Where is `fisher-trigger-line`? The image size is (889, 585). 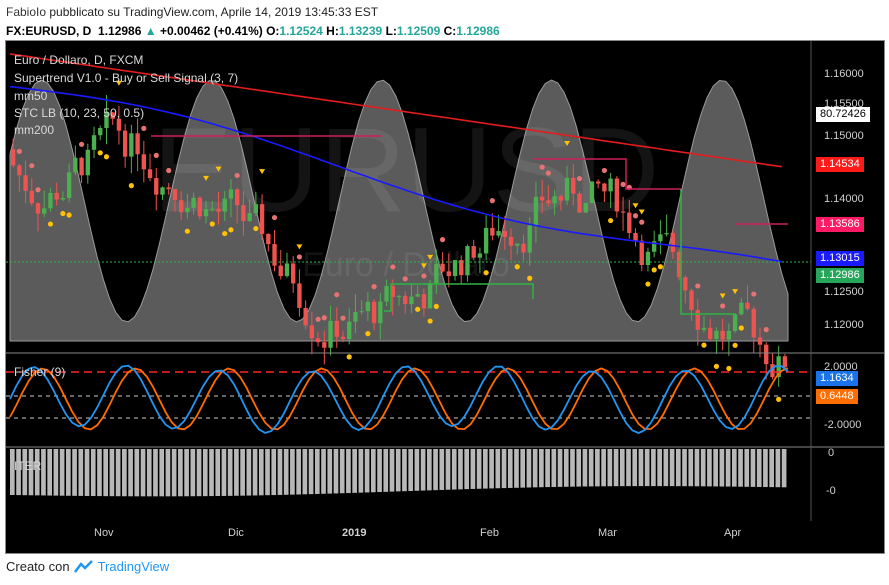
fisher-trigger-line is located at coordinates (399, 399).